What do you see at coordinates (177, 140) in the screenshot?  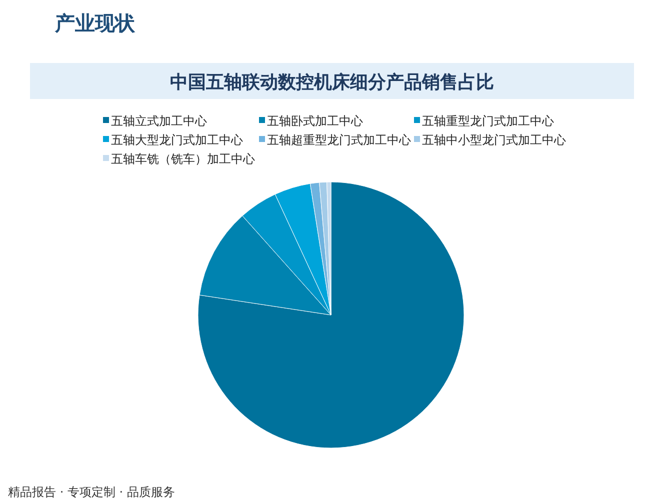 I see `legend-label: 五轴大型龙门式加工中心` at bounding box center [177, 140].